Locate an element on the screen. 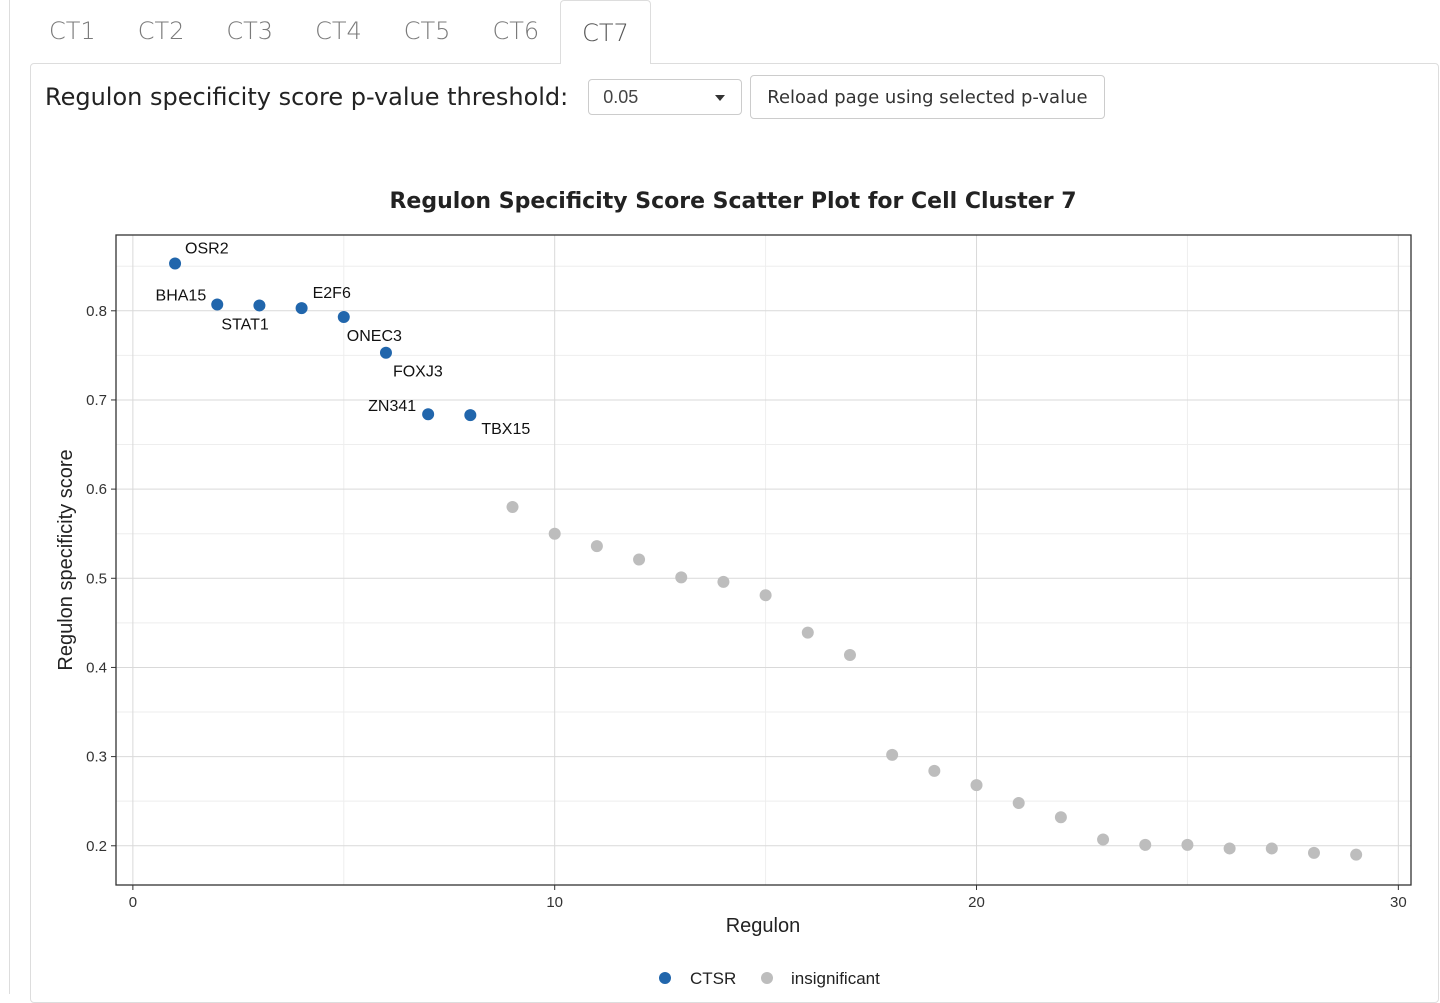 The width and height of the screenshot is (1440, 1003). tab-ct1: CT1 is located at coordinates (72, 31).